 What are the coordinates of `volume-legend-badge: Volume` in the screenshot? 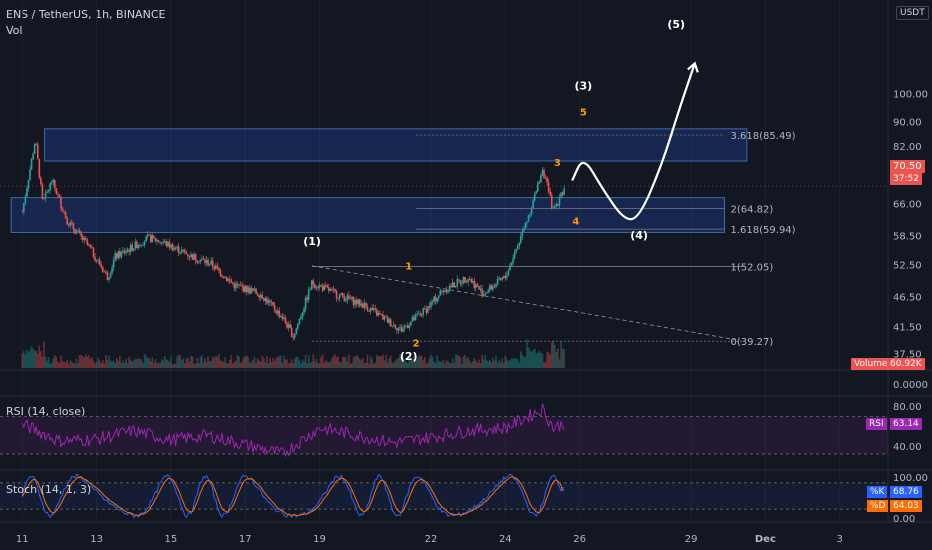 It's located at (871, 364).